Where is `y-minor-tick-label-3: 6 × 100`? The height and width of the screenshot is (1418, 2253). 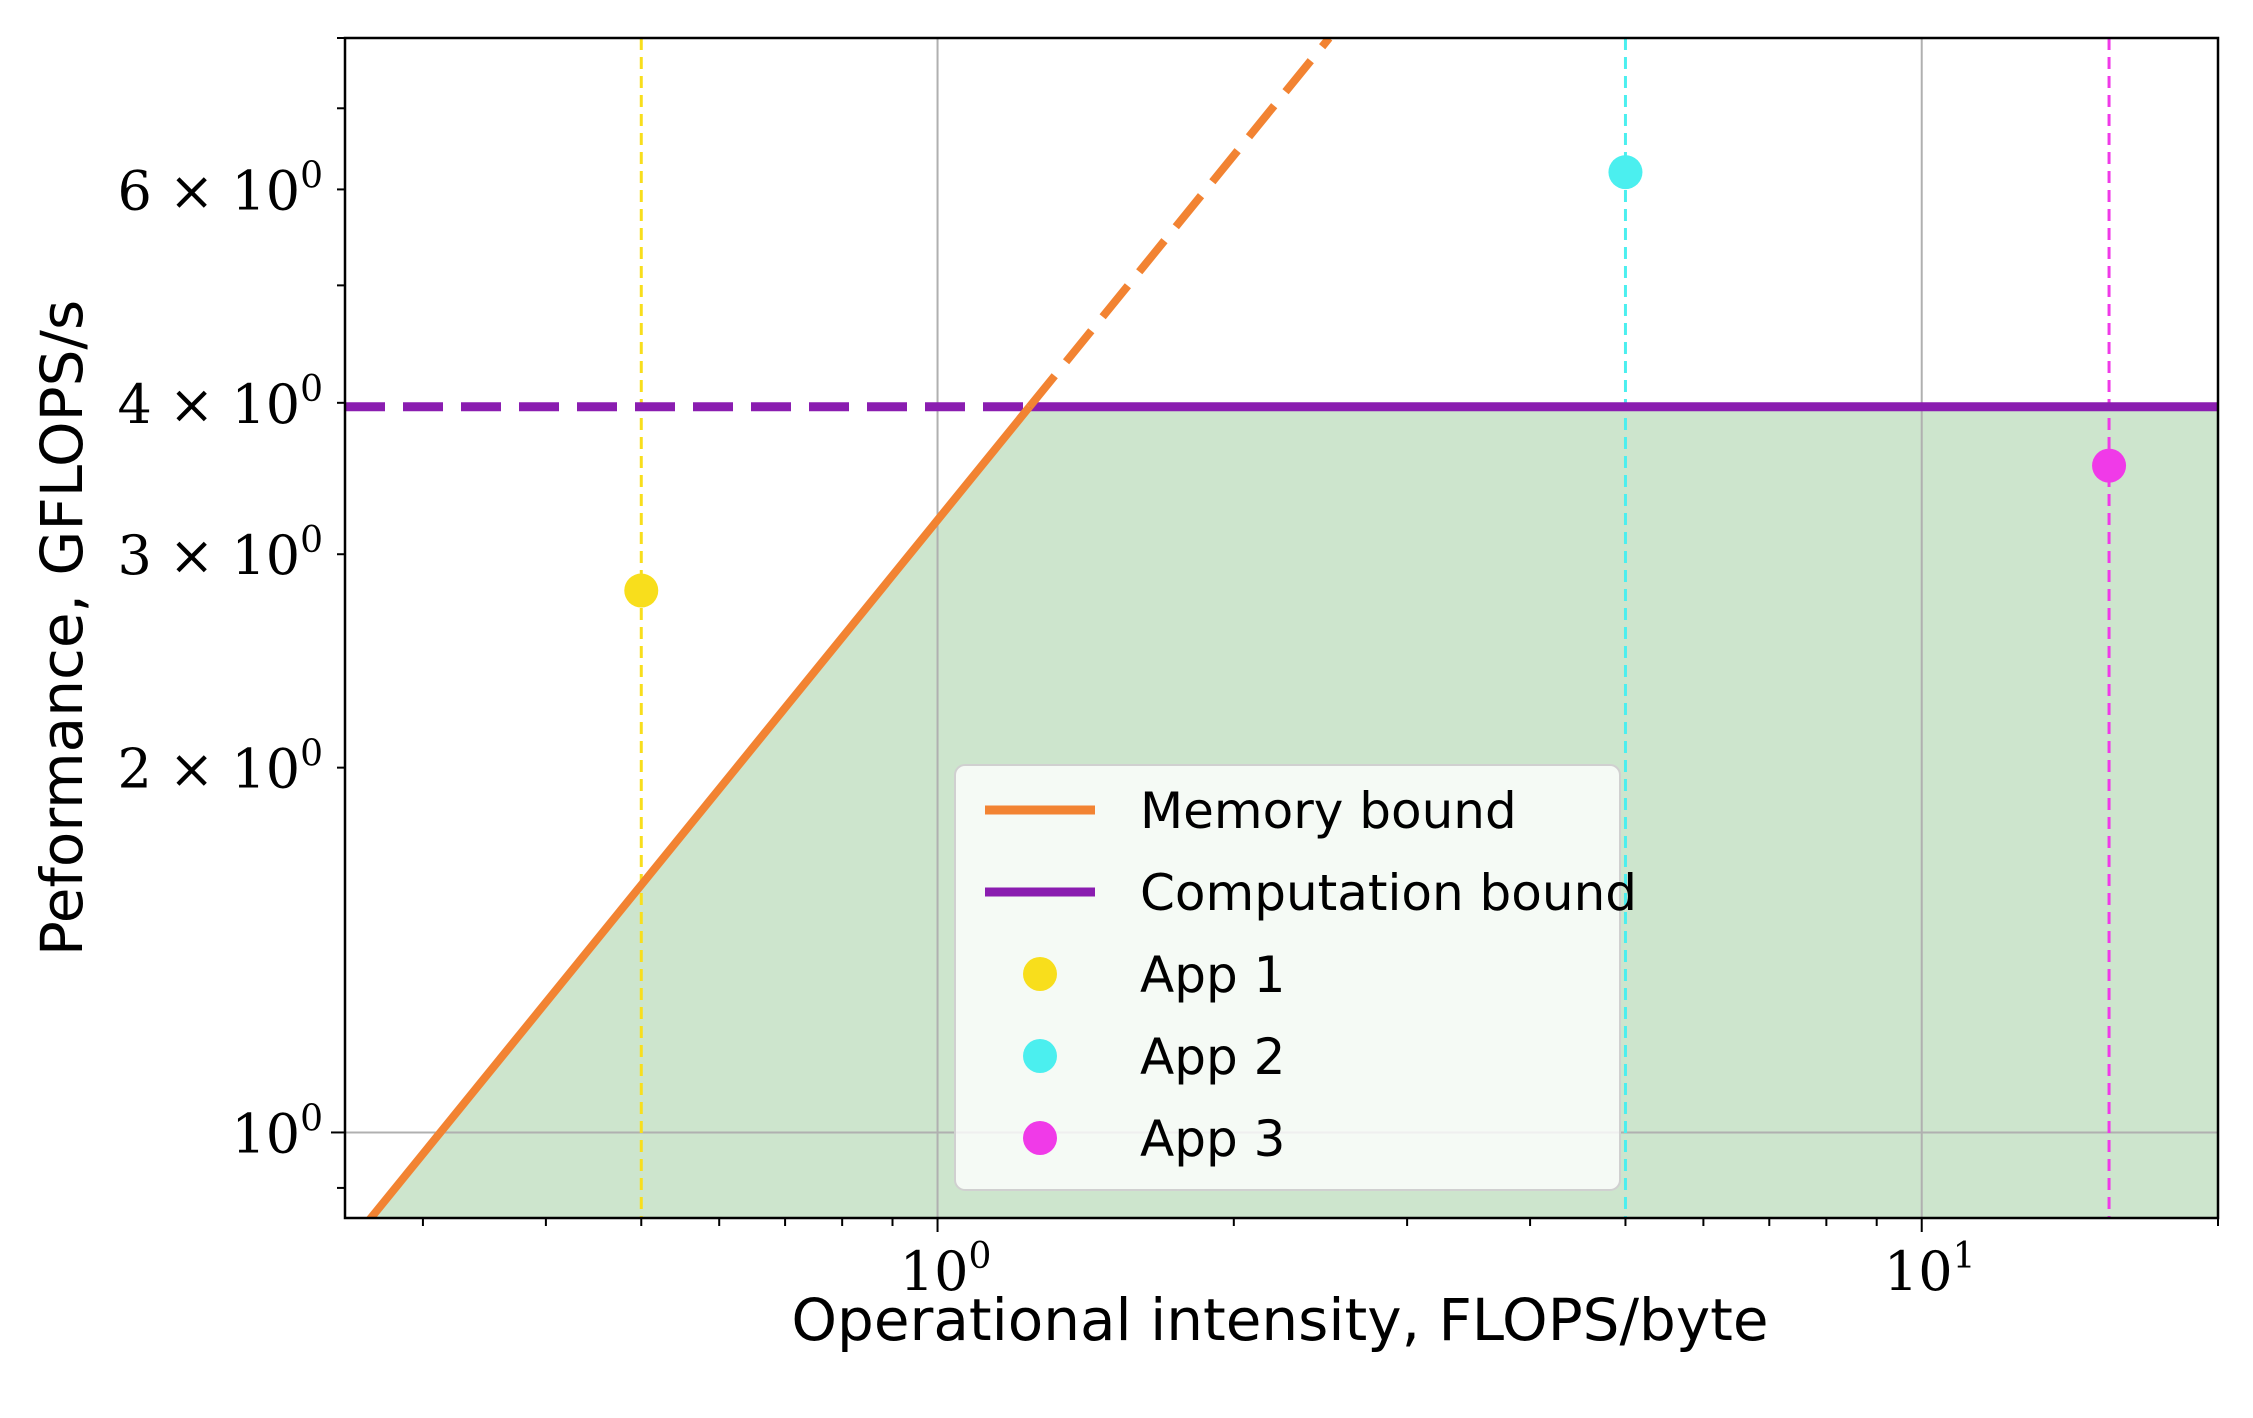
y-minor-tick-label-3: 6 × 100 is located at coordinates (220, 188).